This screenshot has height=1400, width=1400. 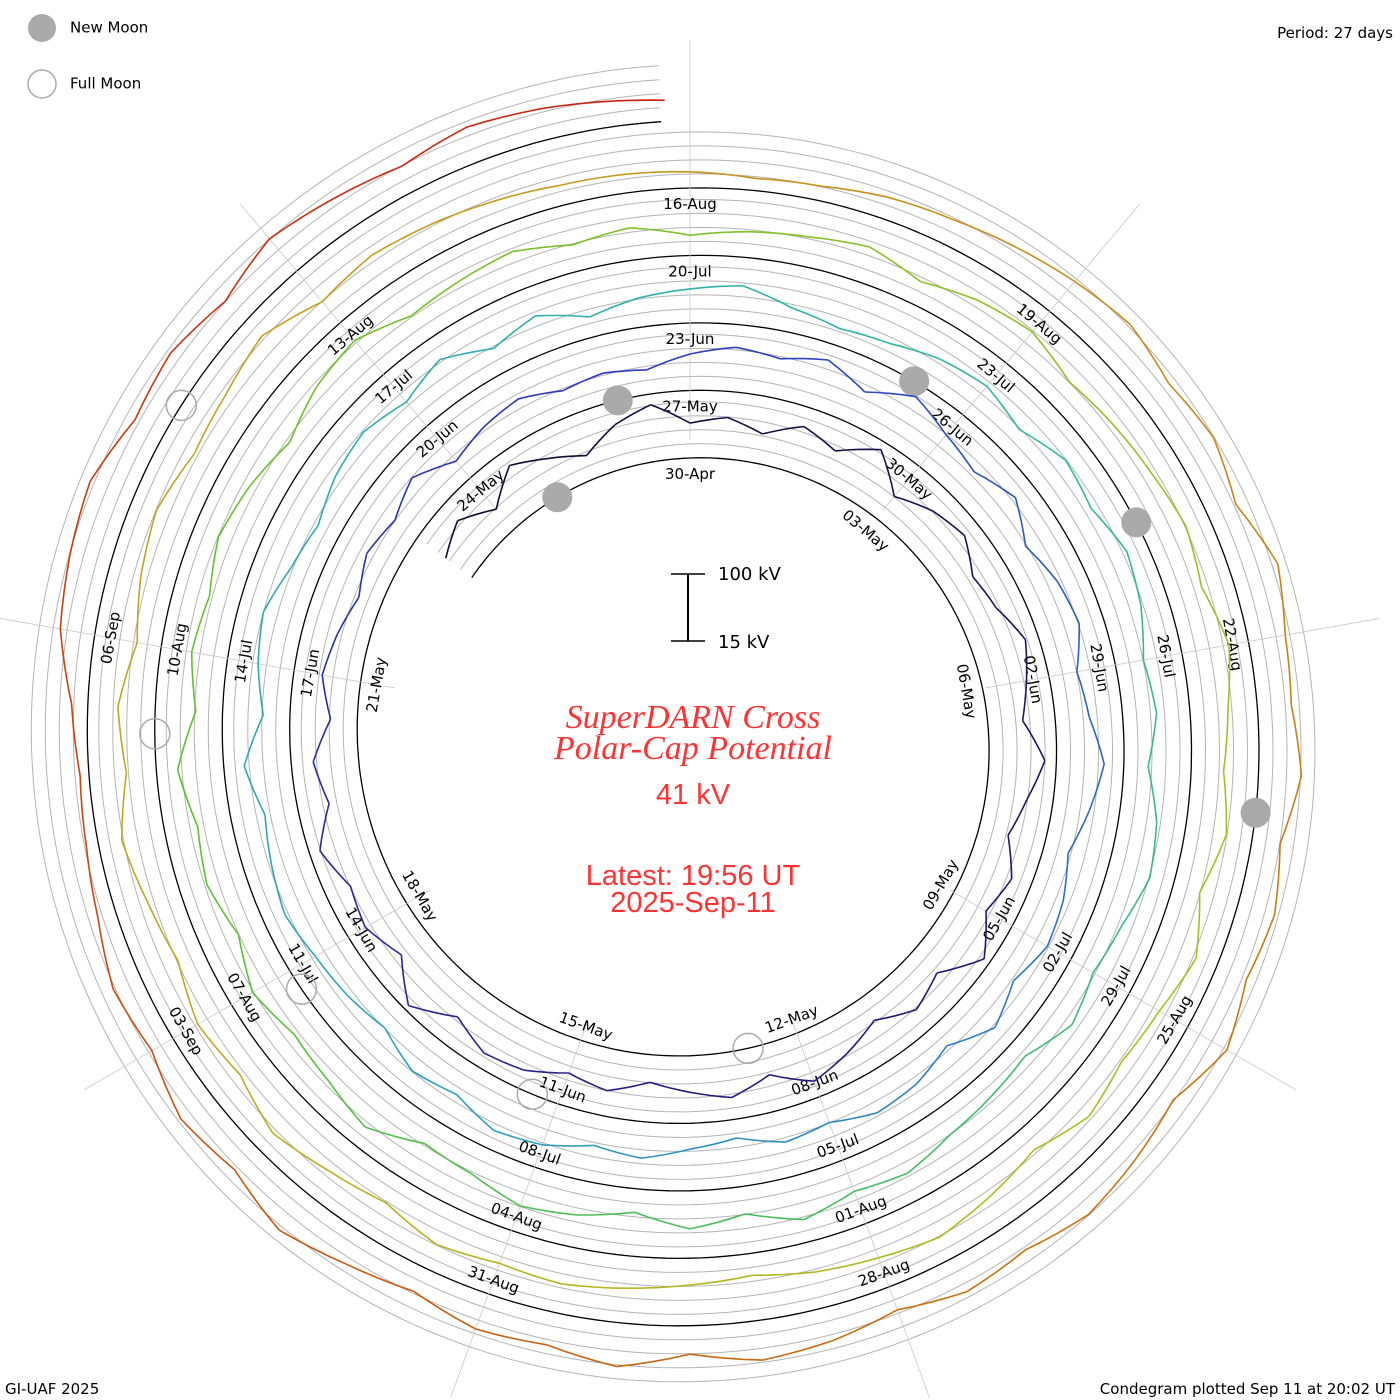 What do you see at coordinates (1248, 1389) in the screenshot?
I see `footer-plotted-time: Condegram plotted Sep 11 at 20:02 UT` at bounding box center [1248, 1389].